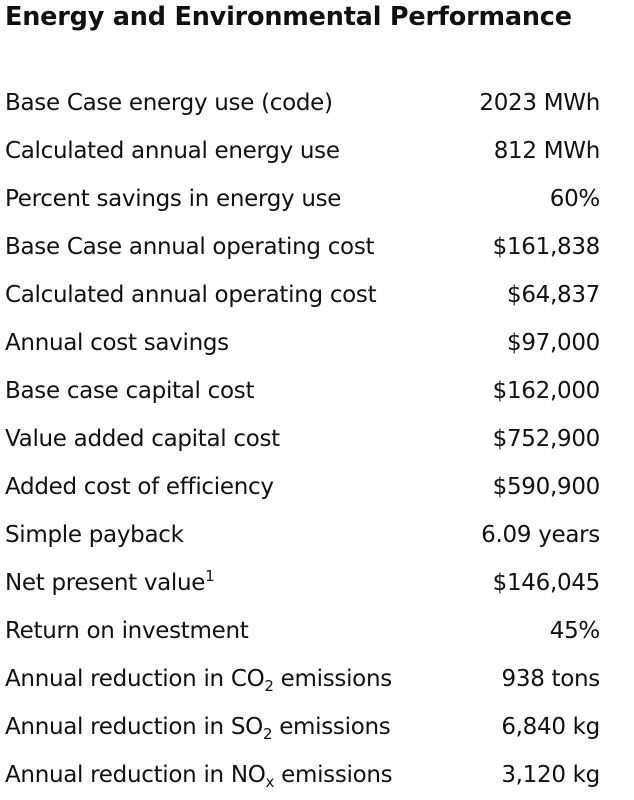 Image resolution: width=634 pixels, height=800 pixels. I want to click on table-row: Base Case annual operating cost $161,838, so click(302, 247).